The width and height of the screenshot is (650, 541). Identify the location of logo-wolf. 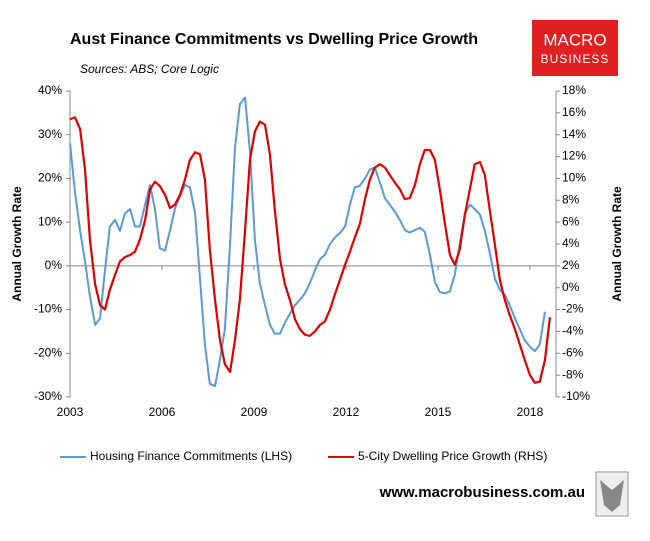
(612, 496).